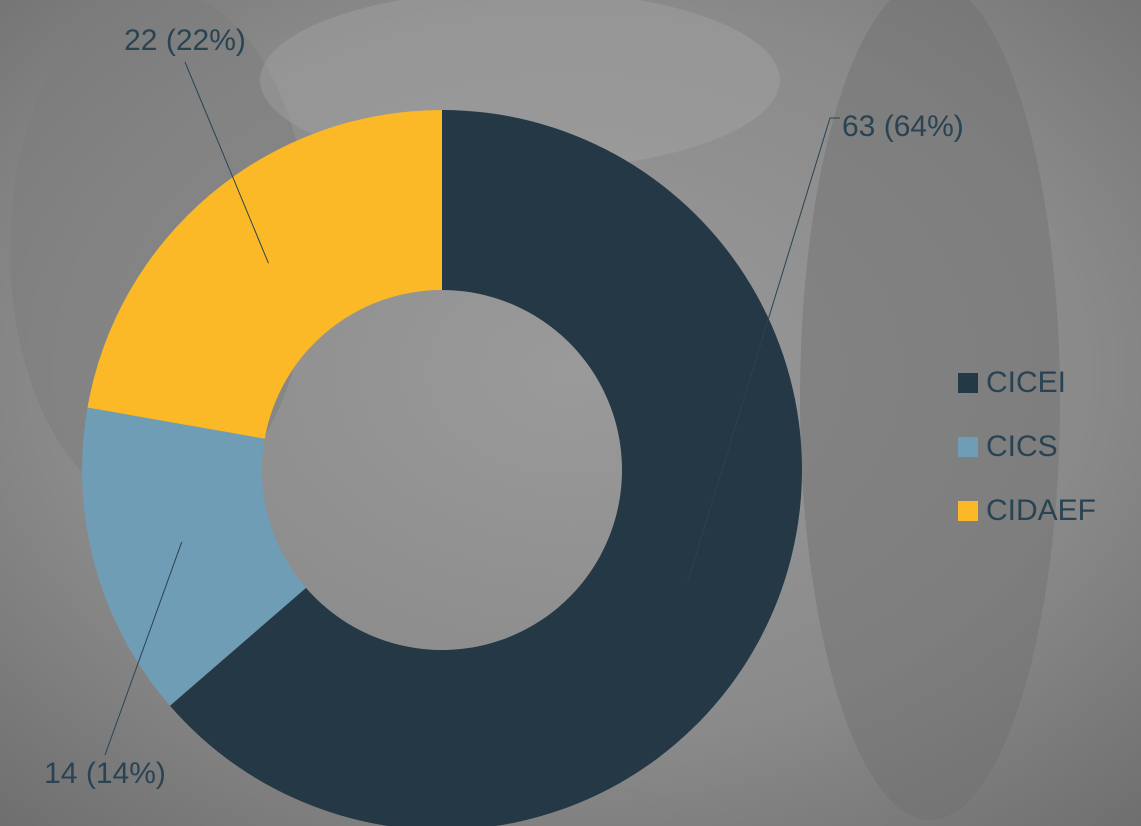 The width and height of the screenshot is (1141, 826). Describe the element at coordinates (185, 40) in the screenshot. I see `data-label: 22 (22%)` at that location.